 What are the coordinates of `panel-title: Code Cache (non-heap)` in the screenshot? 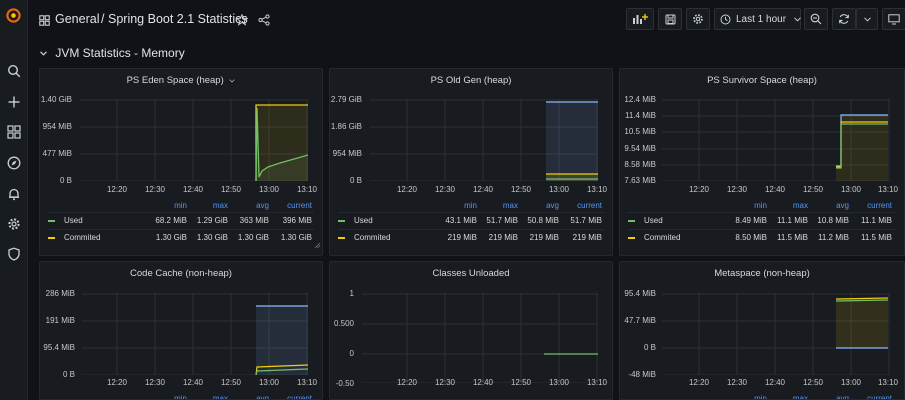 It's located at (181, 273).